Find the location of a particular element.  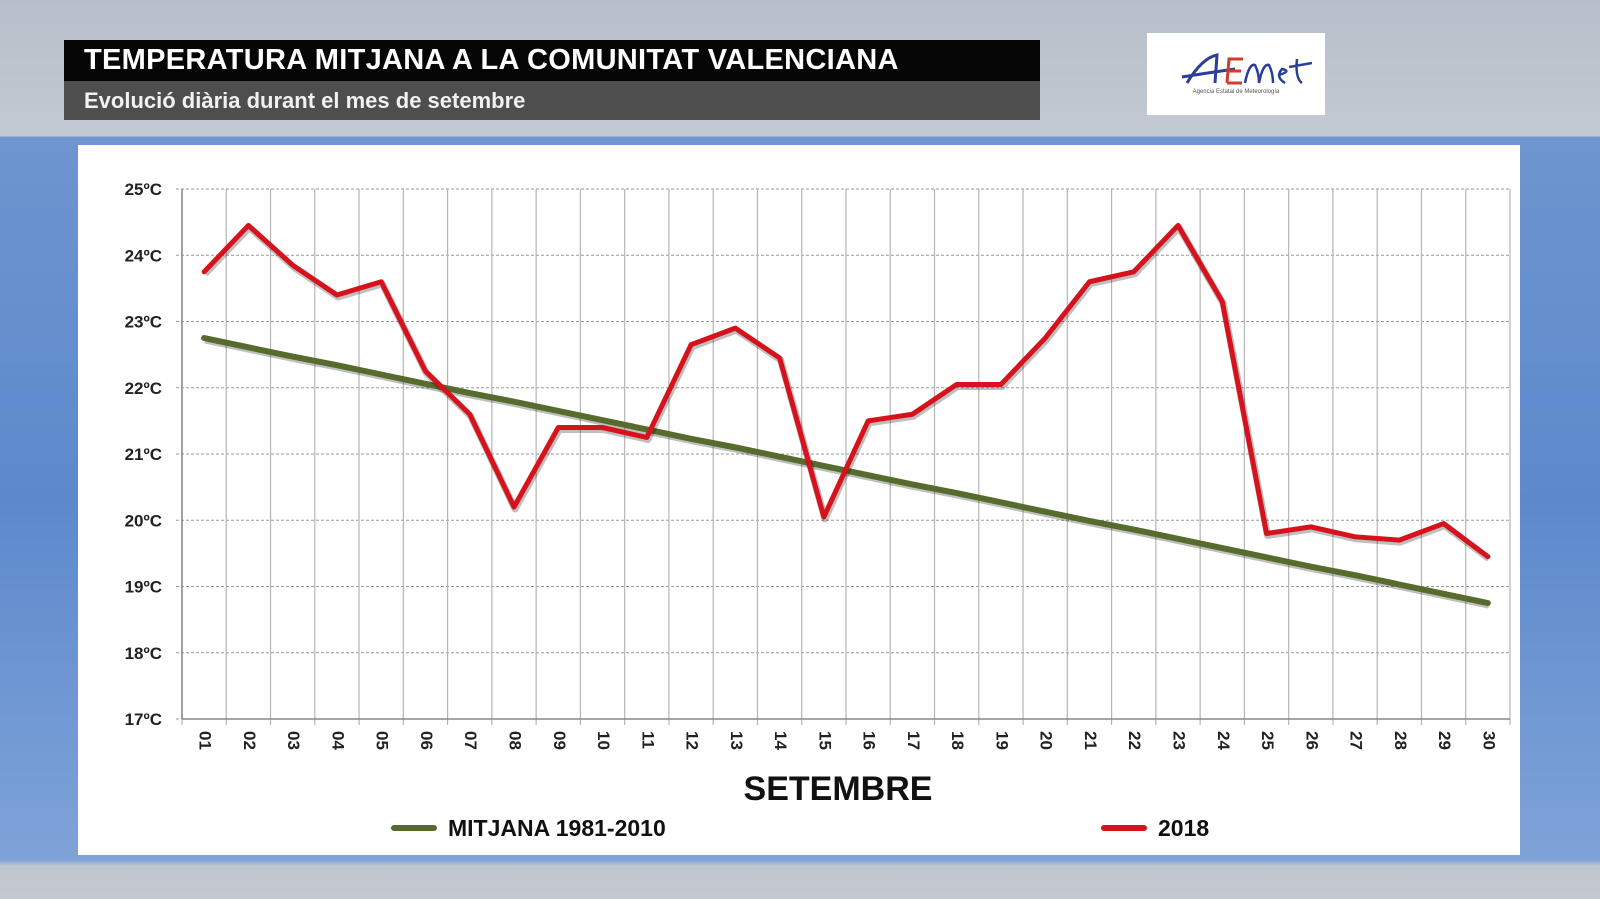

x-tick-label: 19 is located at coordinates (1001, 740).